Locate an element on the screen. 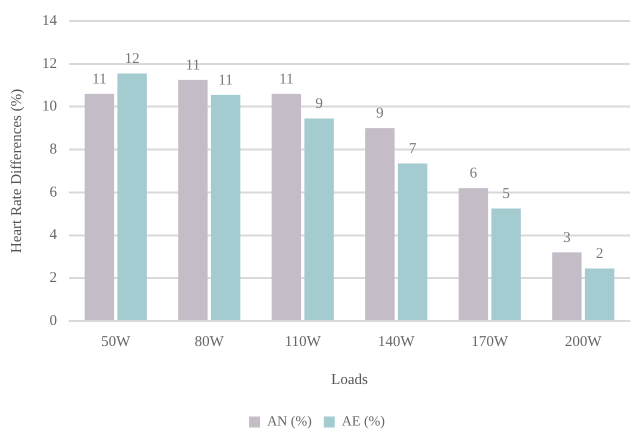 This screenshot has height=439, width=634. x-tick-label: 140W is located at coordinates (397, 342).